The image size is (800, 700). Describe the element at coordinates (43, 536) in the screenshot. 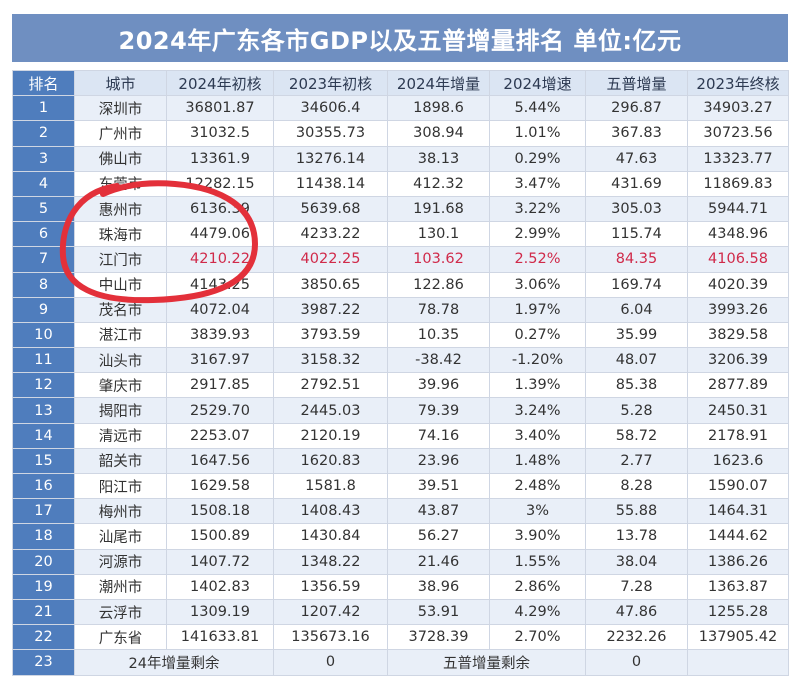

I see `cell-rank: 18` at that location.